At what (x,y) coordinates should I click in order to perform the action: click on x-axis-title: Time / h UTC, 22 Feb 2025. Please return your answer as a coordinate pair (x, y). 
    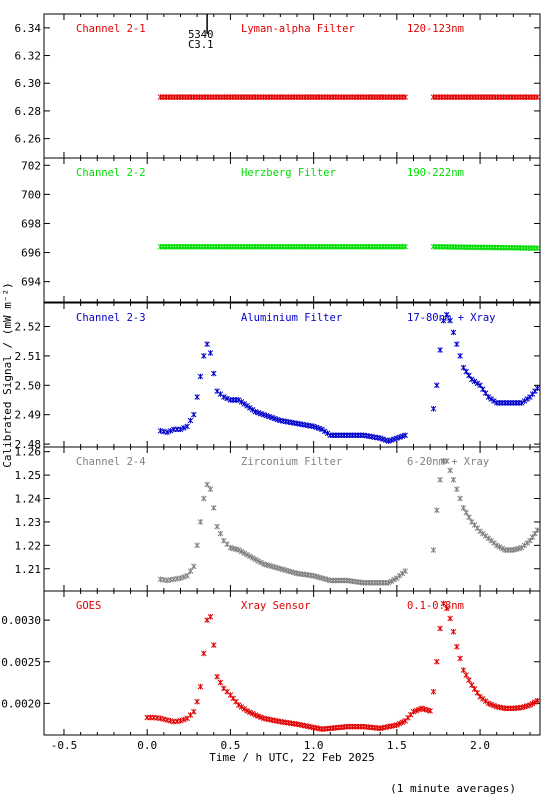
    Looking at the image, I should click on (292, 757).